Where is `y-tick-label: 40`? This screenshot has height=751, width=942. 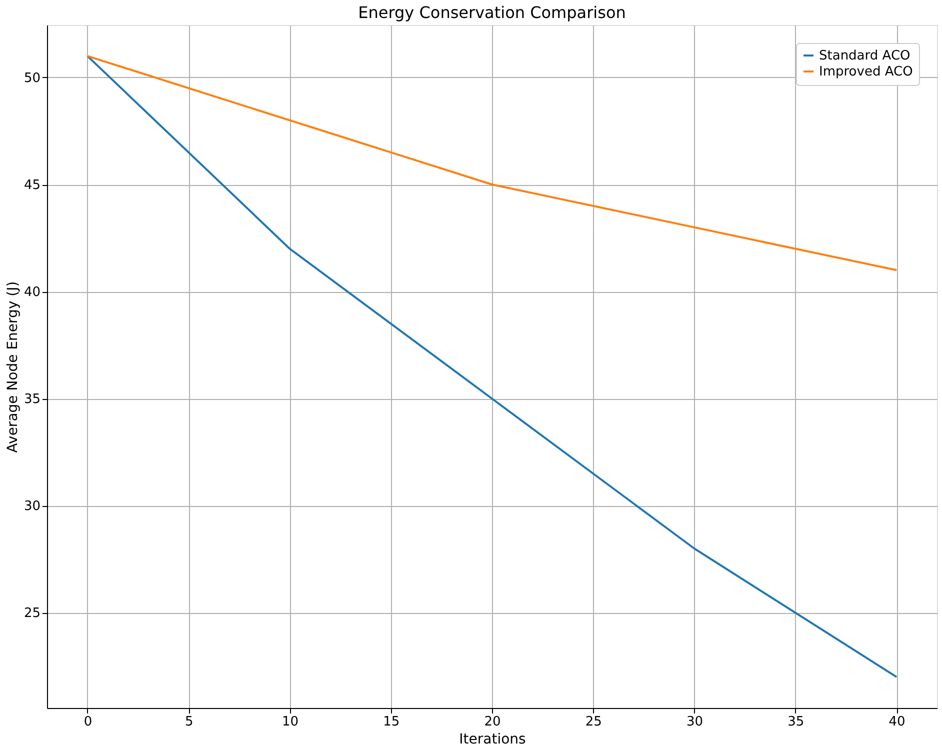
y-tick-label: 40 is located at coordinates (32, 292).